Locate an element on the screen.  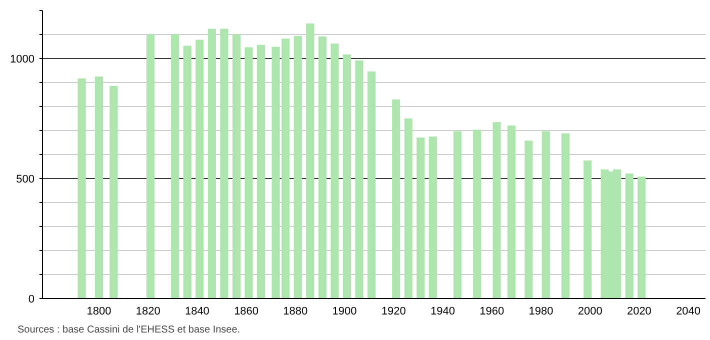
x-tick-label: 2040 is located at coordinates (688, 312).